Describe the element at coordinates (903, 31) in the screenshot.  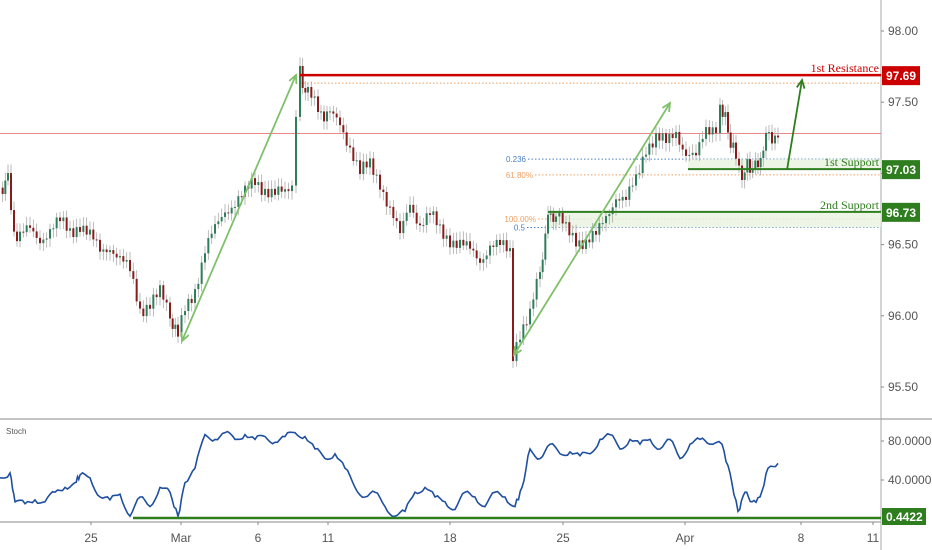
I see `svg-text: 98.00` at that location.